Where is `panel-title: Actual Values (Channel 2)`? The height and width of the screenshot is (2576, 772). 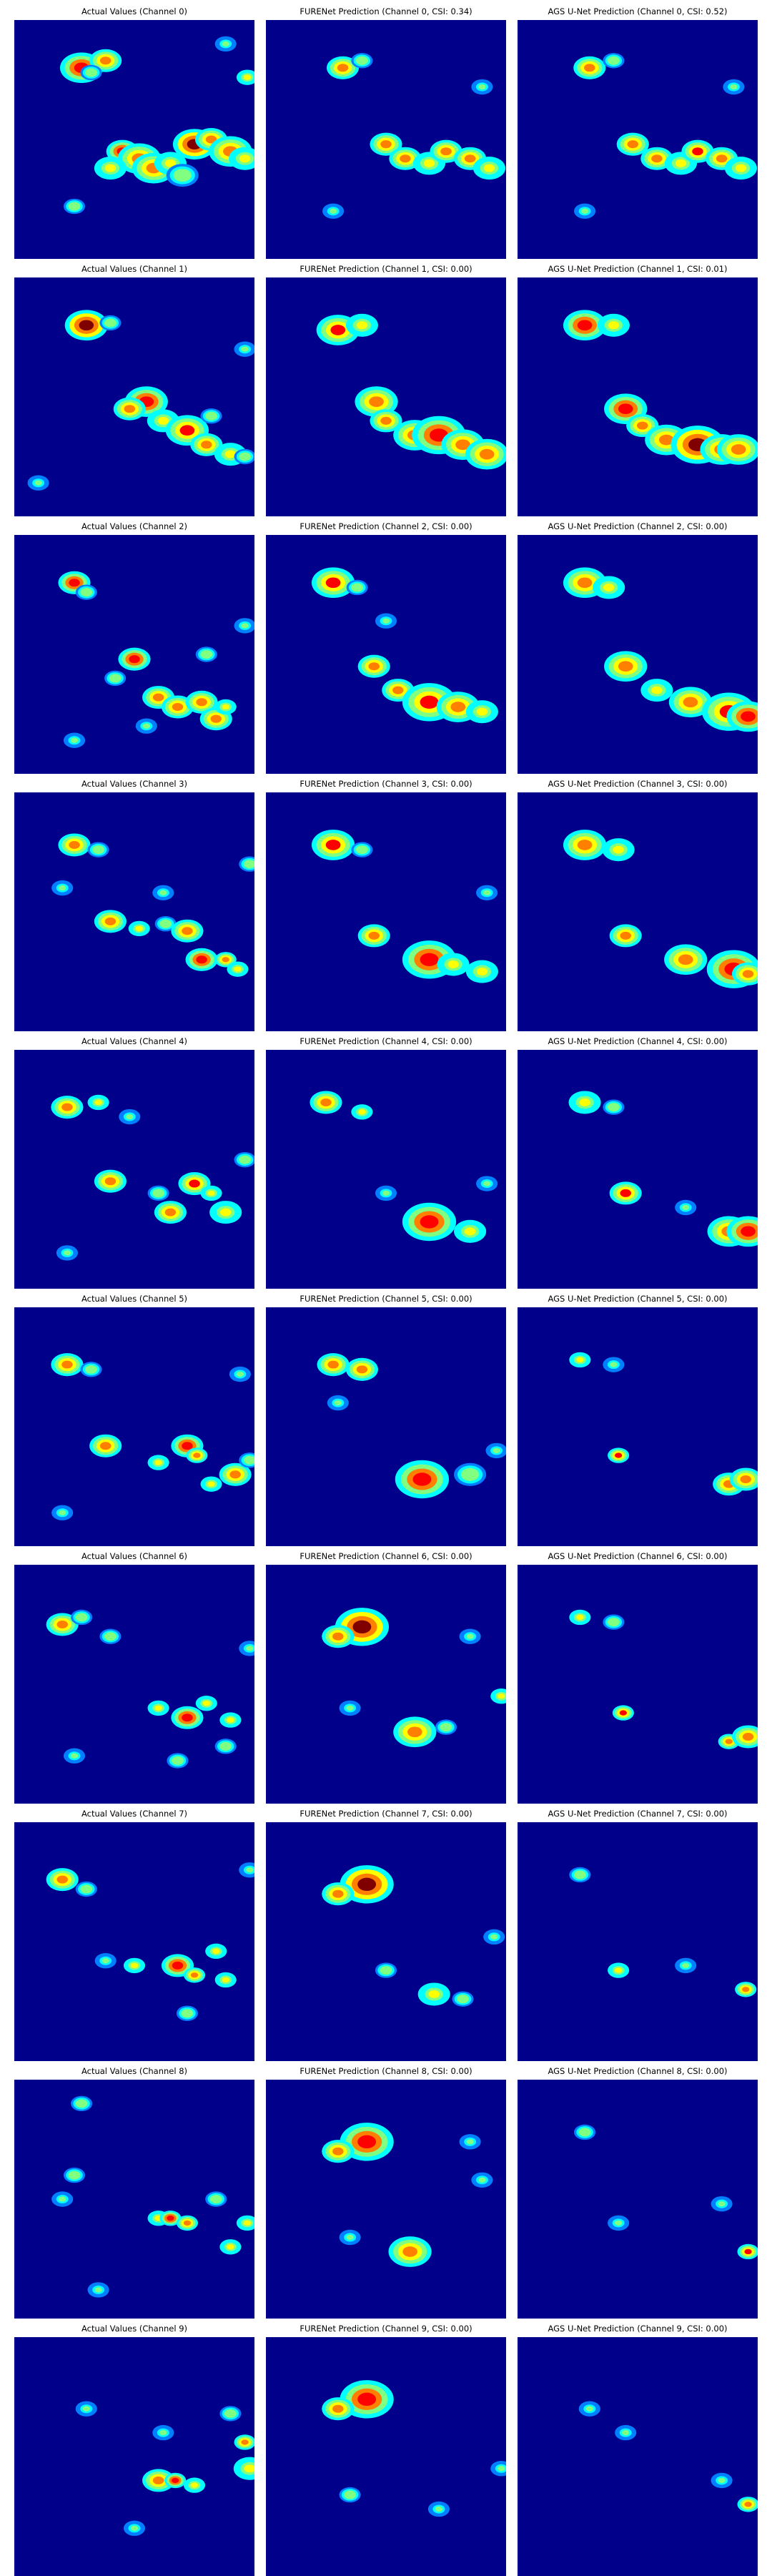
panel-title: Actual Values (Channel 2) is located at coordinates (134, 526).